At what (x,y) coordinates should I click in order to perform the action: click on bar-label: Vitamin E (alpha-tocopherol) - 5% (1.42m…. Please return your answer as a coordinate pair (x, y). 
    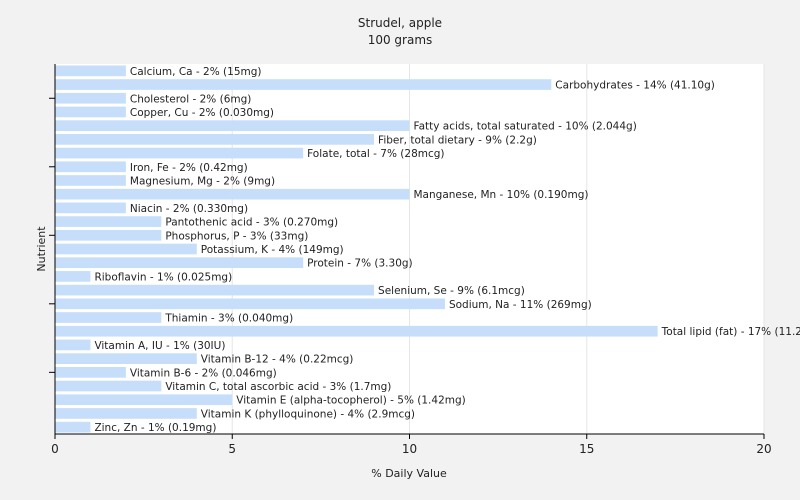
    Looking at the image, I should click on (351, 401).